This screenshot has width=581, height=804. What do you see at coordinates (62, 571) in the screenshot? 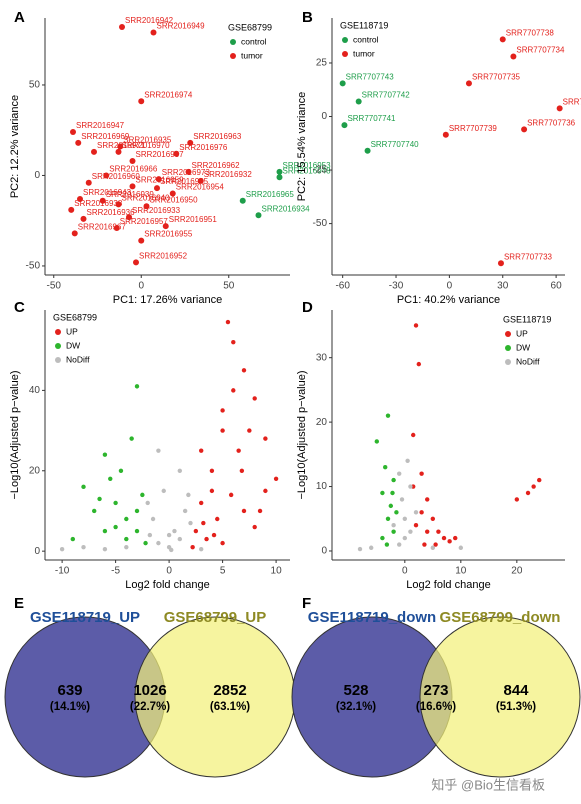
I see `x-tick-label: -10` at bounding box center [62, 571].